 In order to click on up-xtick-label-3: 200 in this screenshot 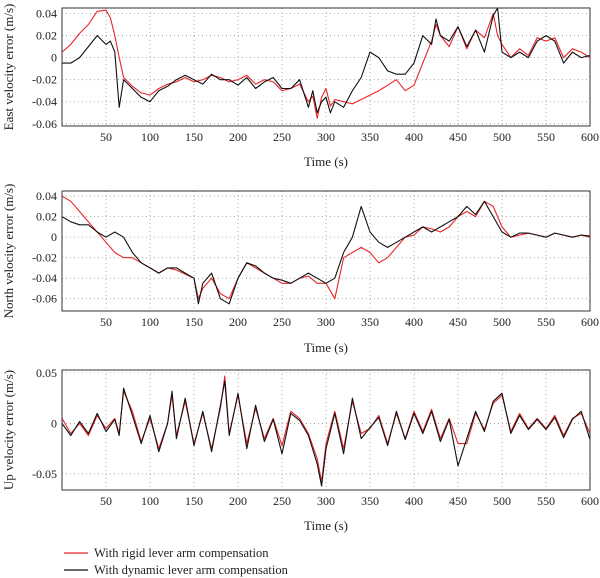, I will do `click(238, 501)`.